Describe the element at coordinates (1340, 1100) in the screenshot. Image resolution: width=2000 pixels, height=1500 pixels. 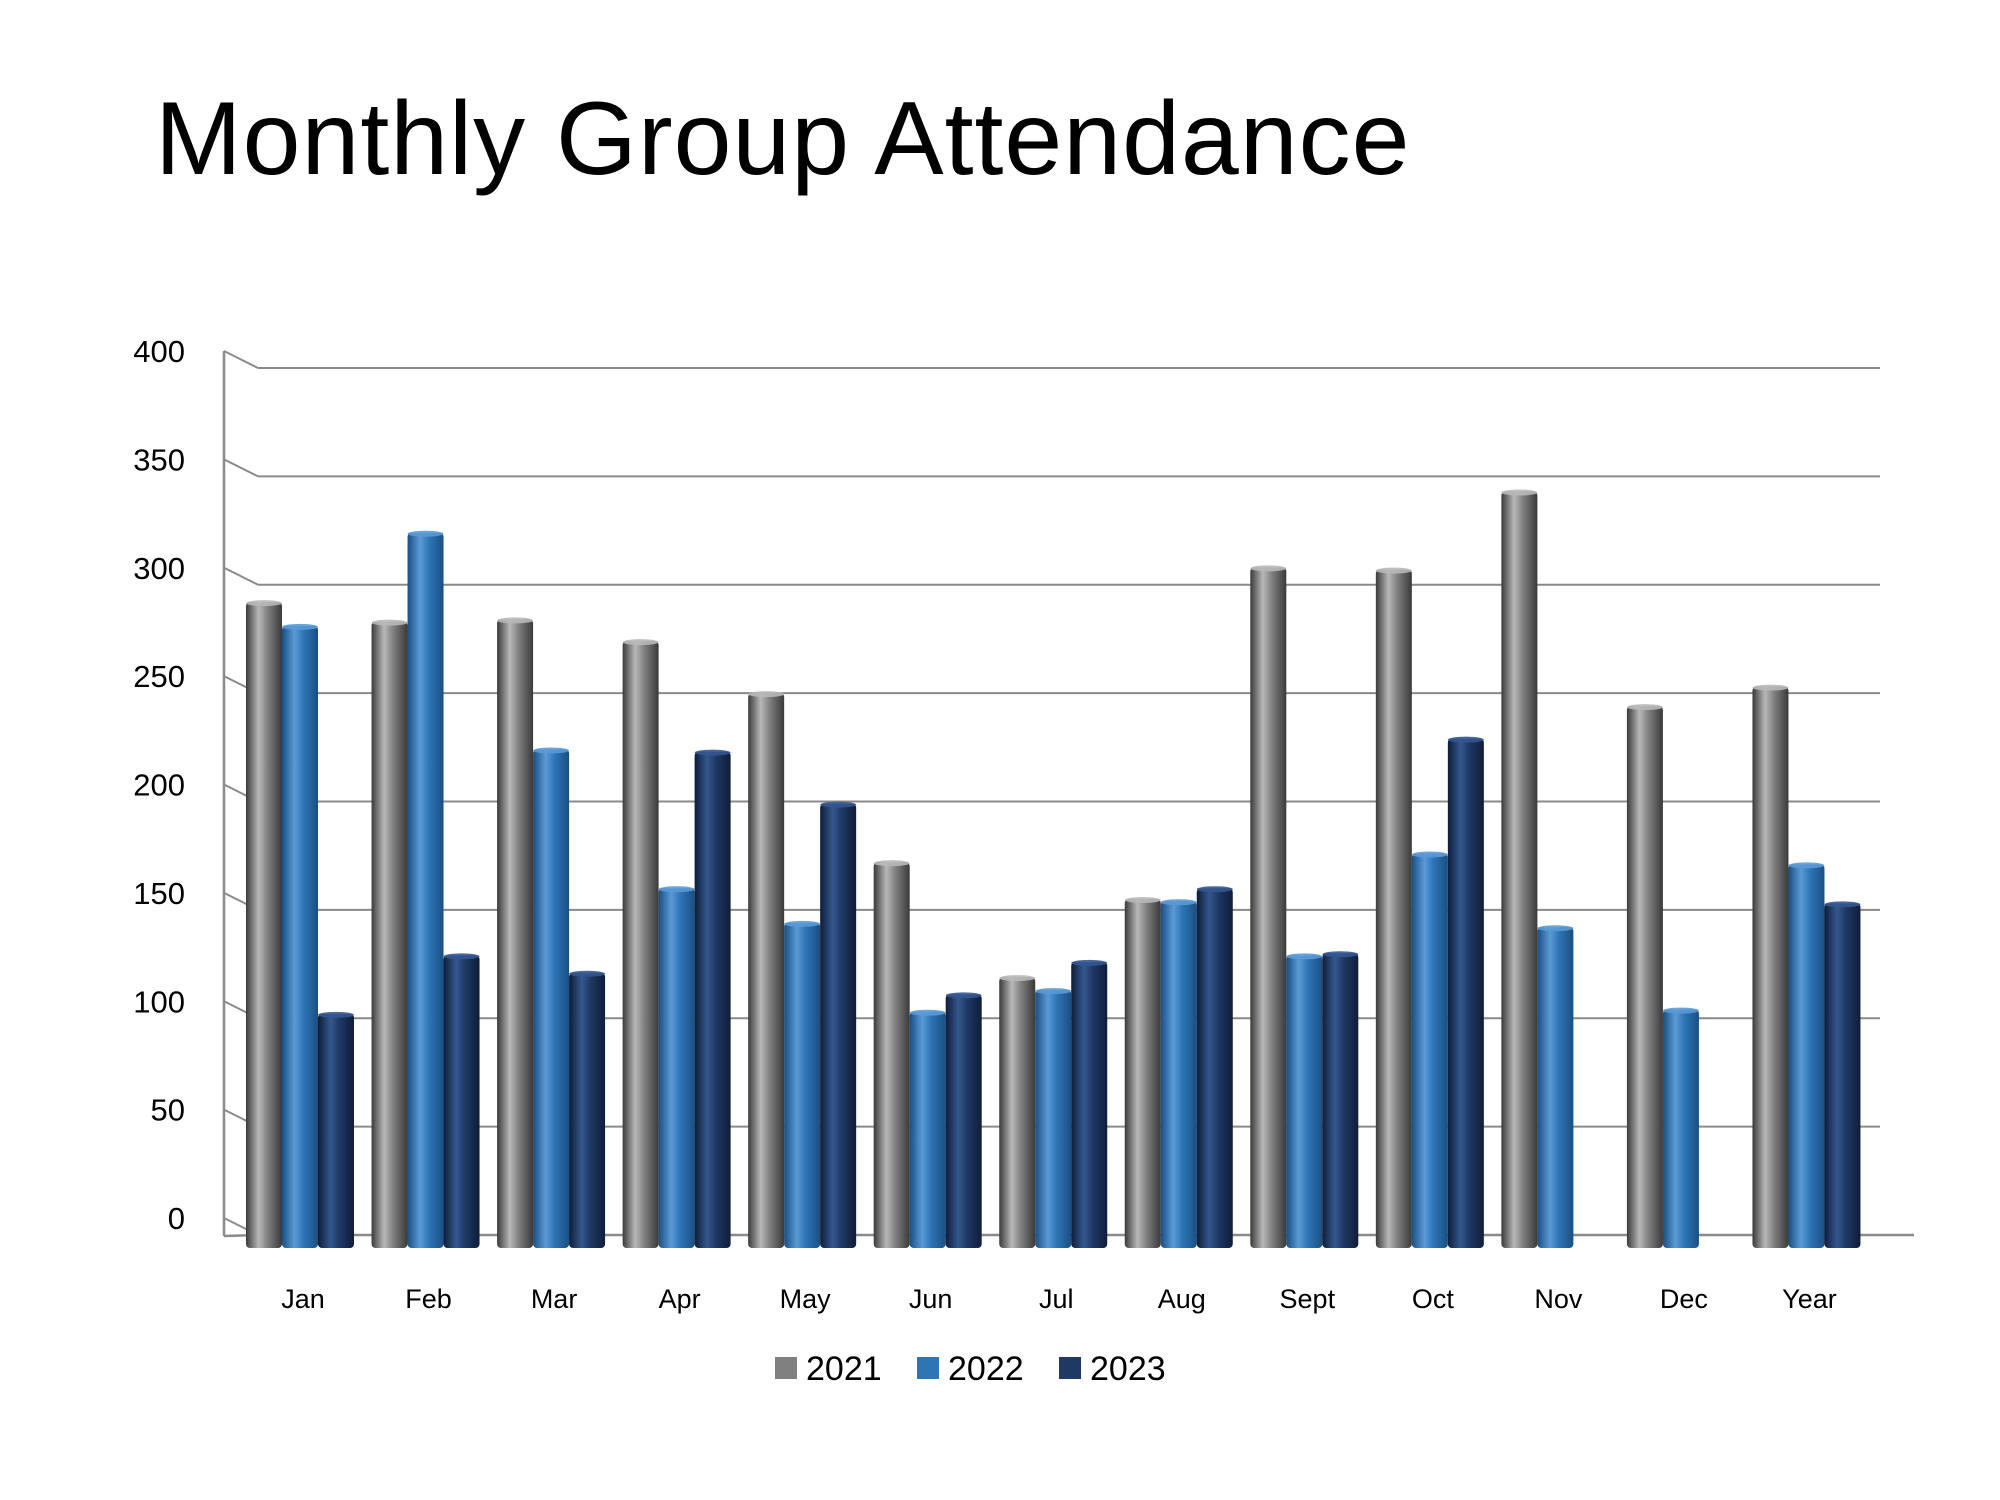
I see `bar-2023-sept` at that location.